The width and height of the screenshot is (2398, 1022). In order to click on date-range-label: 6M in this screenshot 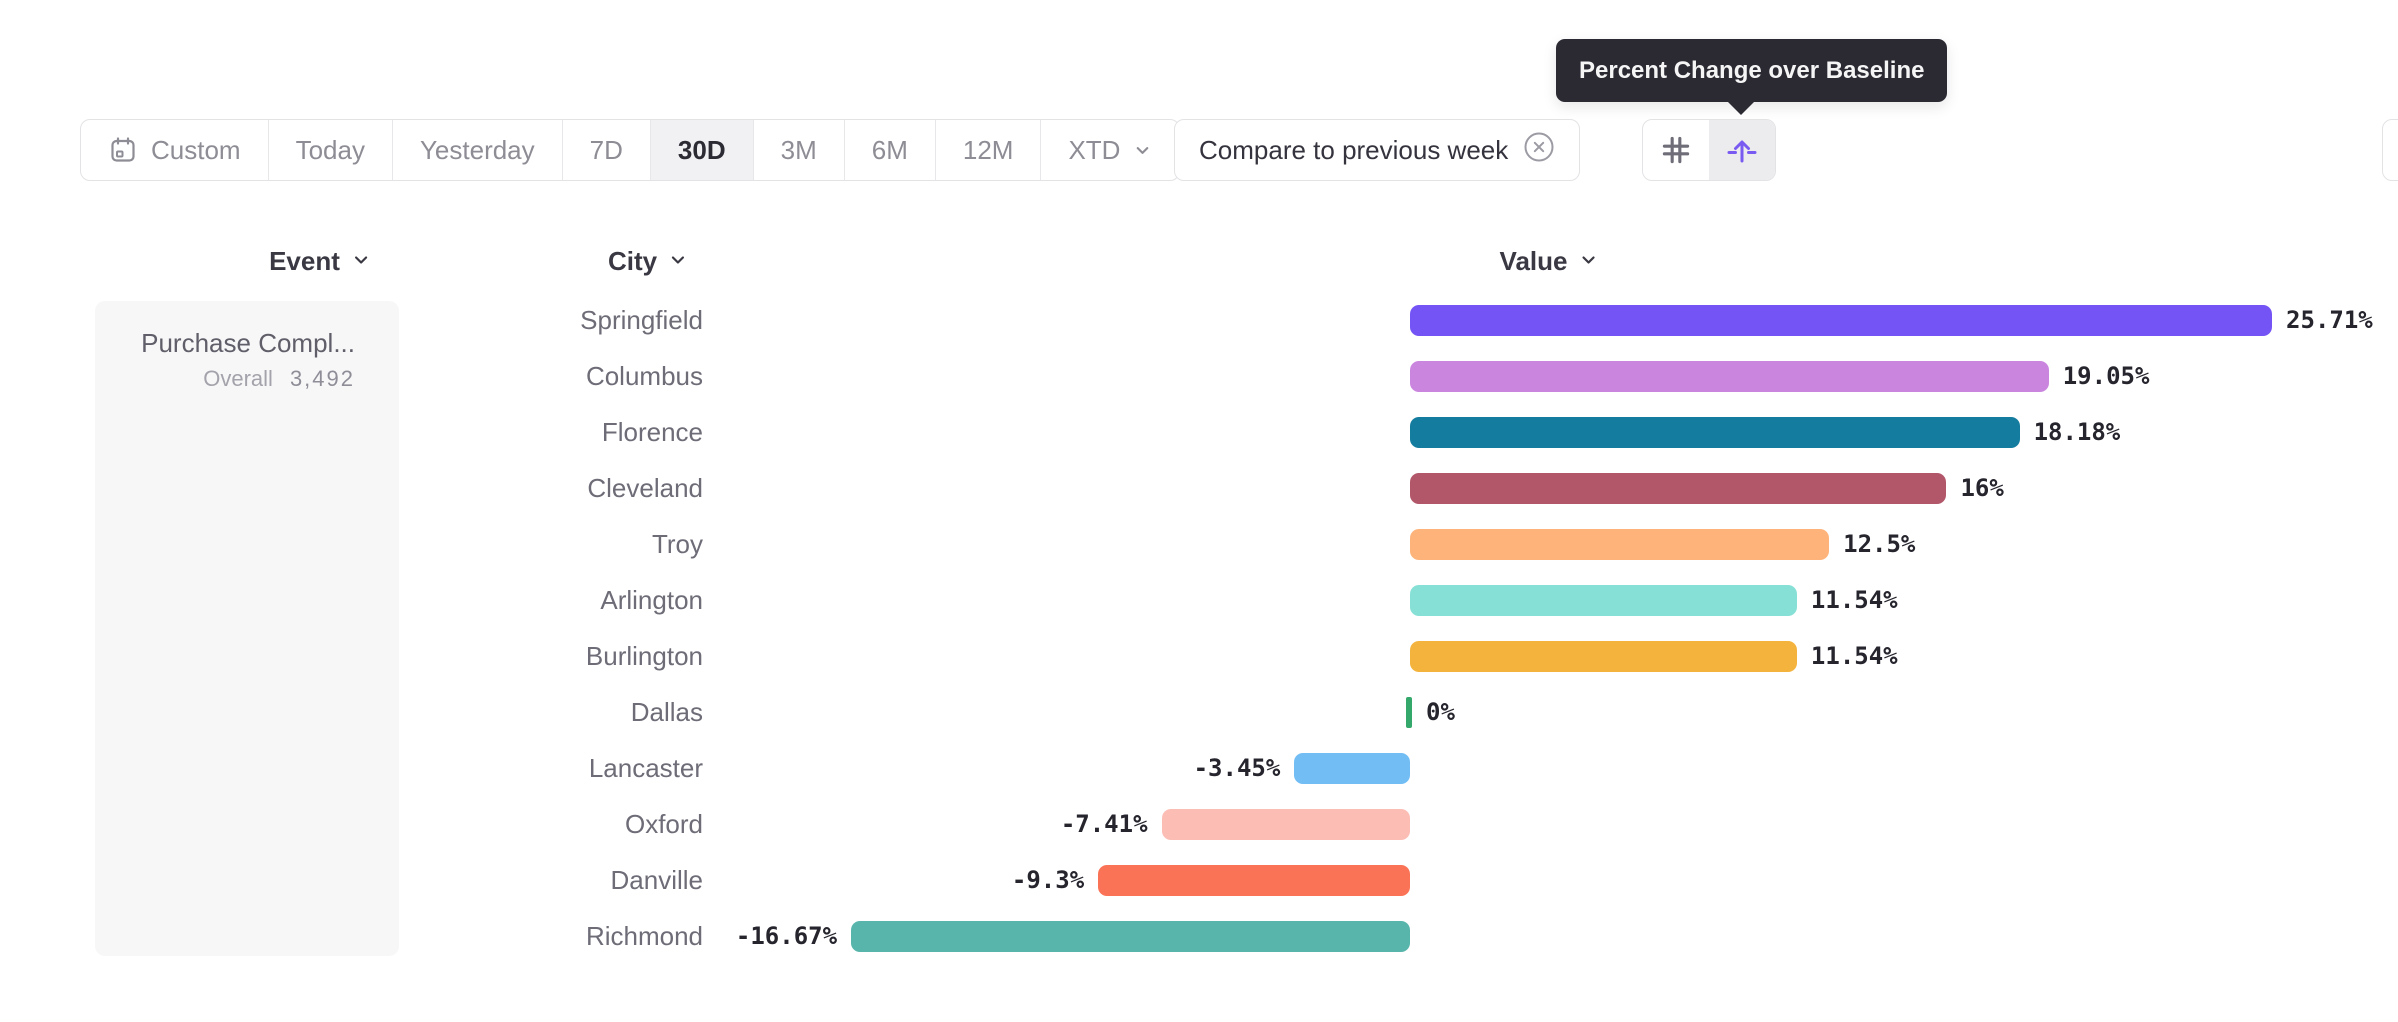, I will do `click(889, 149)`.